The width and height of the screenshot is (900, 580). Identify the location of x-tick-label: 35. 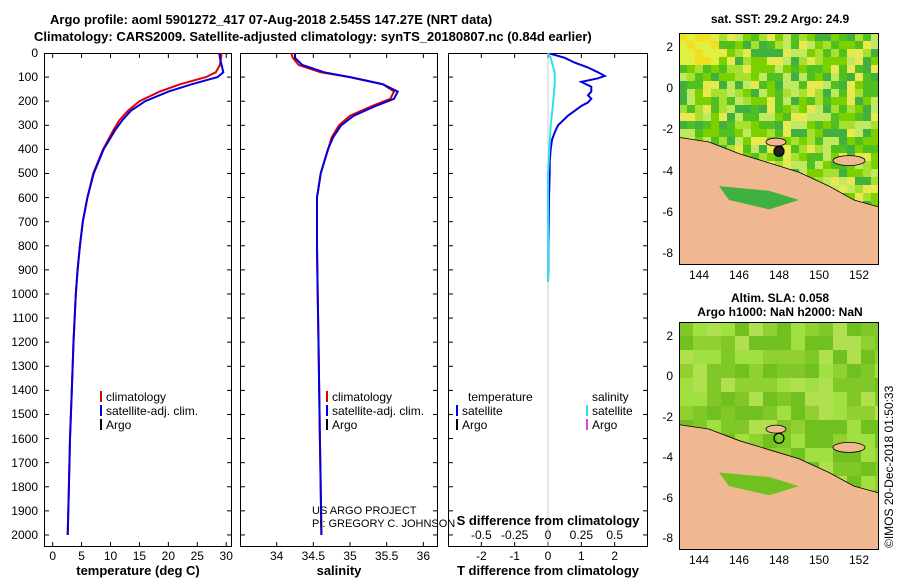
(350, 556).